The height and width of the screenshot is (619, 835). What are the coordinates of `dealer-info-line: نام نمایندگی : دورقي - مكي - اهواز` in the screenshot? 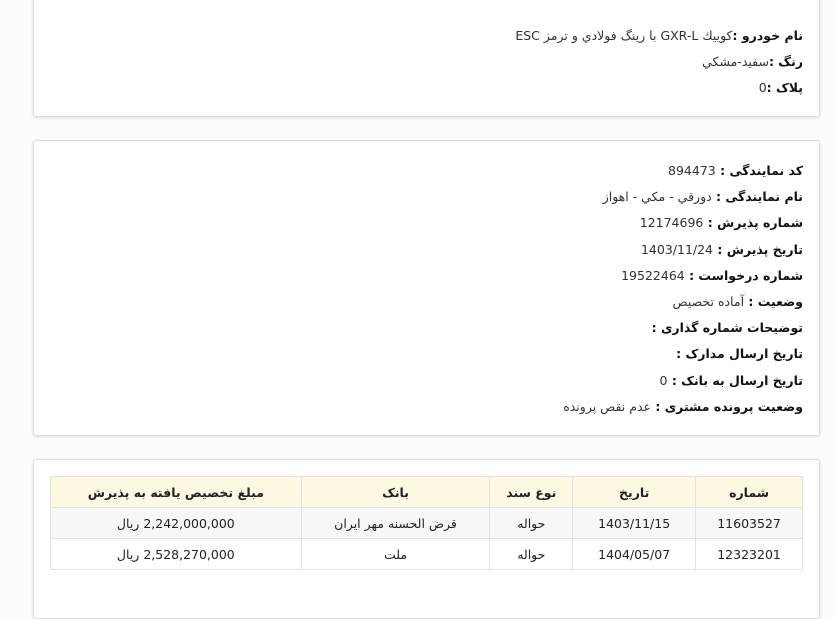 It's located at (418, 197).